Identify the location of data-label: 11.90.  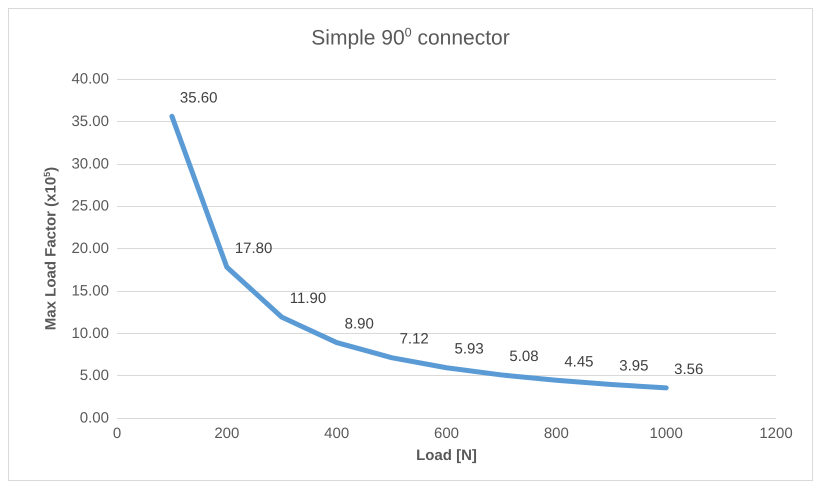
(308, 299).